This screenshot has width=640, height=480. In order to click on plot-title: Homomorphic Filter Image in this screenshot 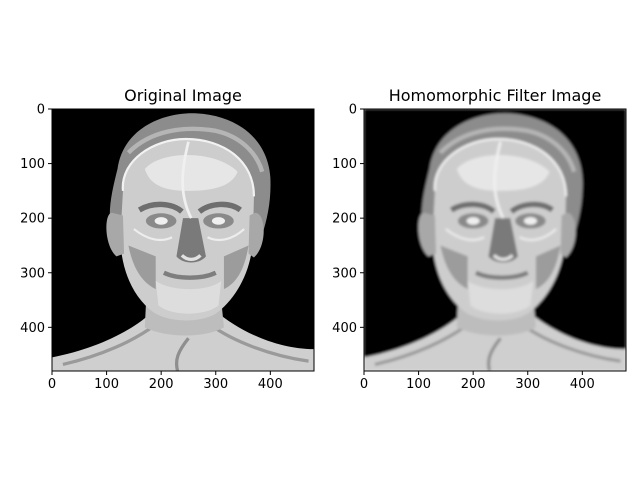, I will do `click(495, 95)`.